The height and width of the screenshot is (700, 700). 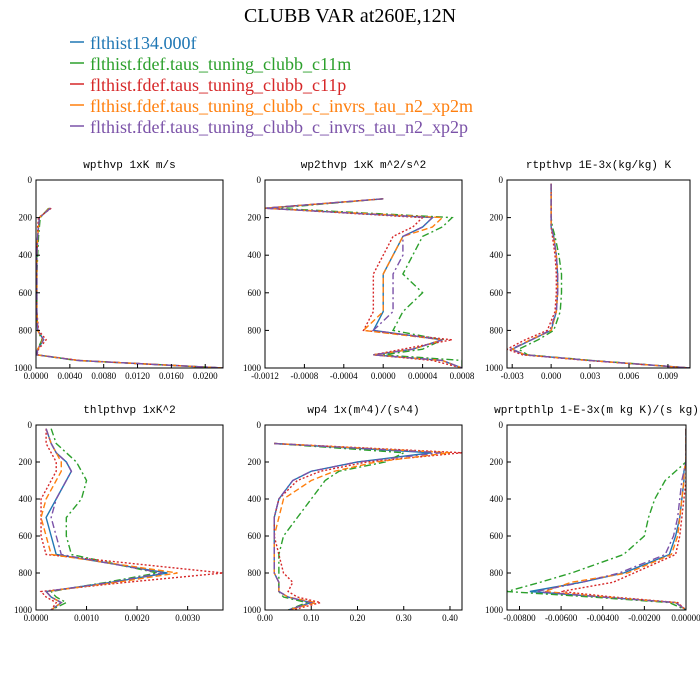 What do you see at coordinates (350, 16) in the screenshot?
I see `figure-title: CLUBB VAR at260E,12N` at bounding box center [350, 16].